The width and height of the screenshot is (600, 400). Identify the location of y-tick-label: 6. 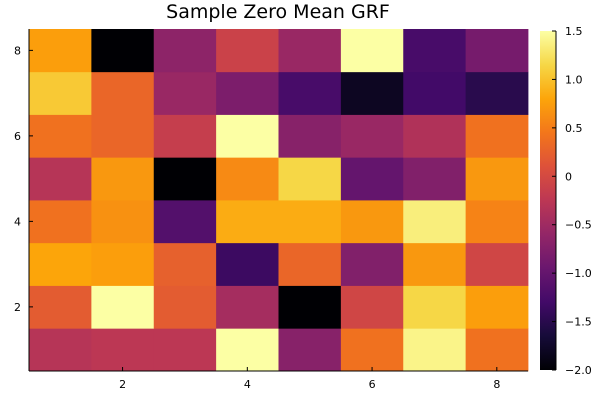
(17, 136).